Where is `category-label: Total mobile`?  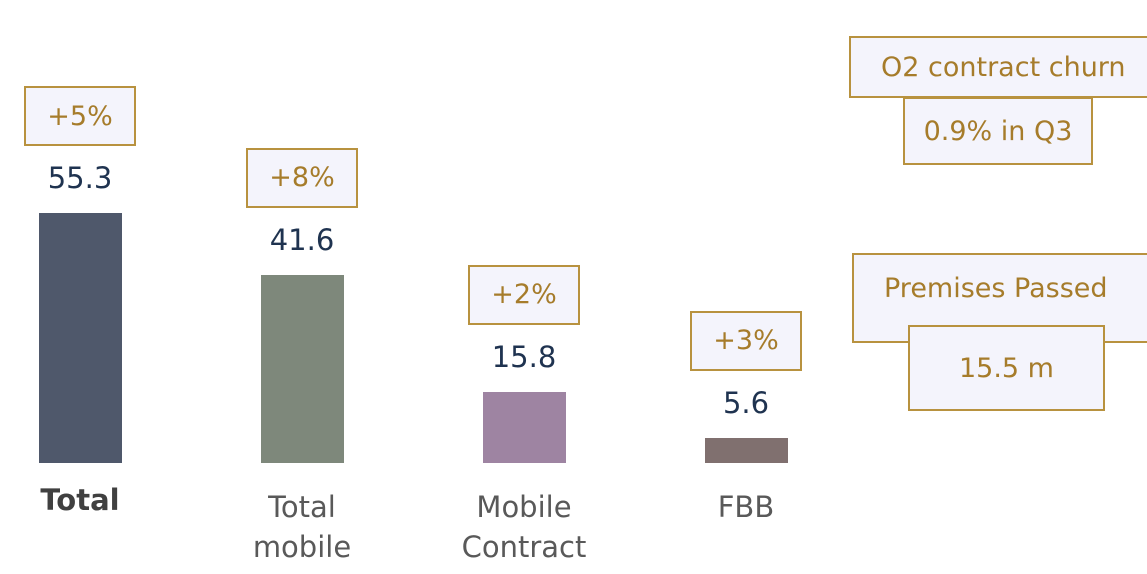
category-label: Total mobile is located at coordinates (302, 527).